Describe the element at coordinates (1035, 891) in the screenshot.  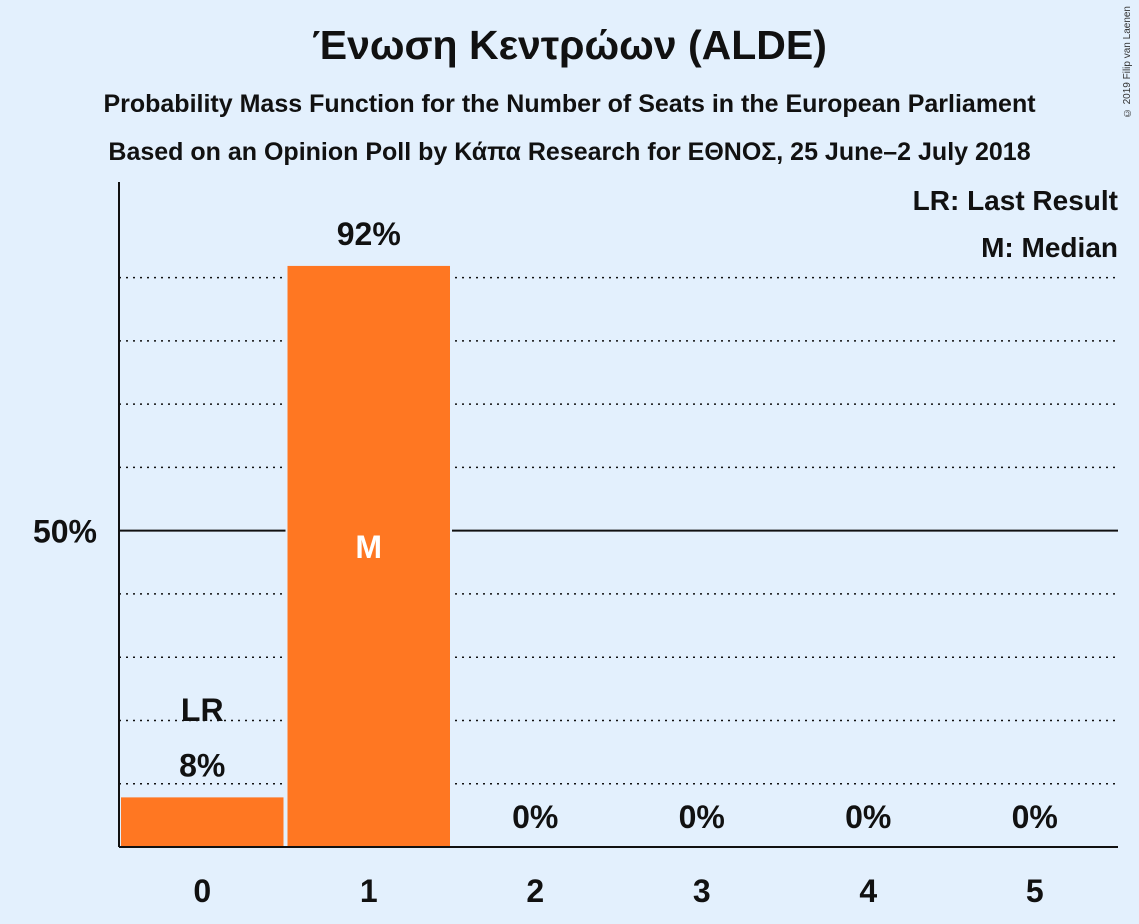
I see `x-tick-label: 5` at that location.